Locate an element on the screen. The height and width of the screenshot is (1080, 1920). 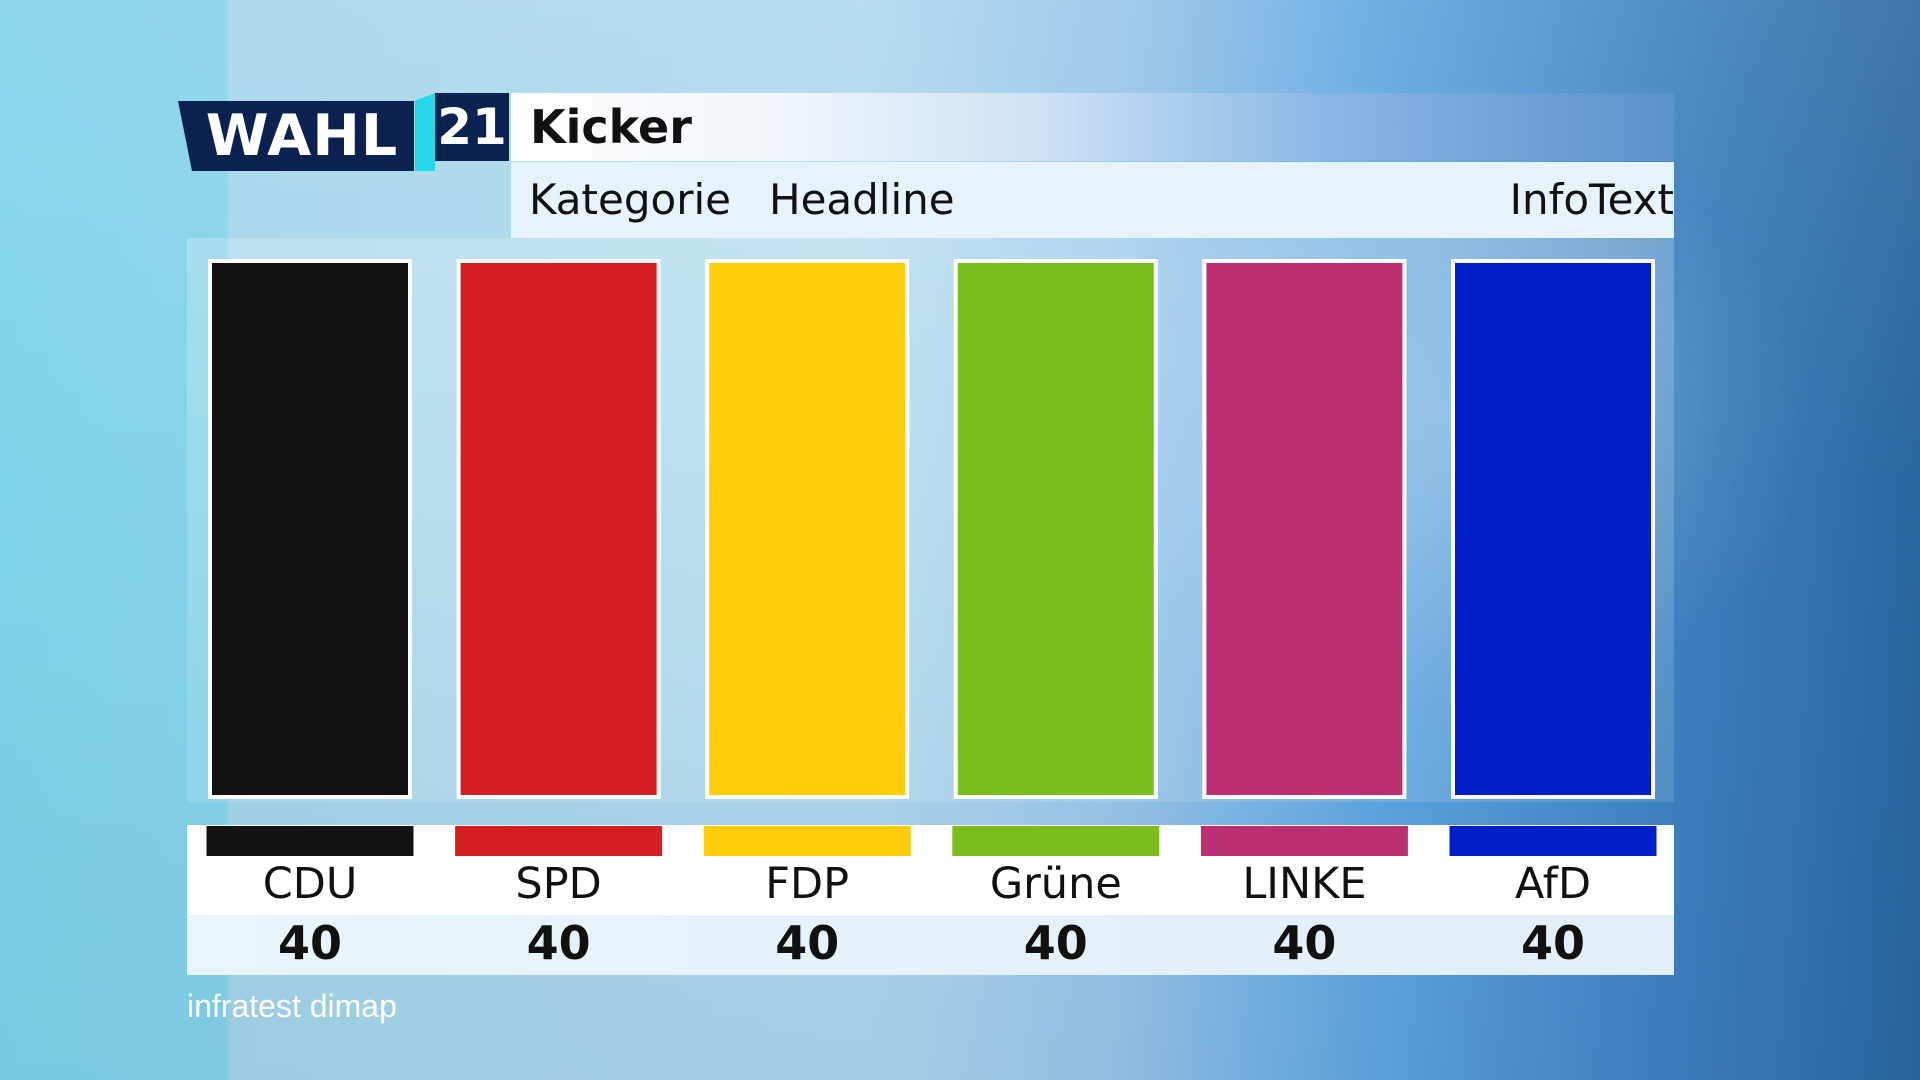
source-credit: infratest dimap is located at coordinates (292, 1006).